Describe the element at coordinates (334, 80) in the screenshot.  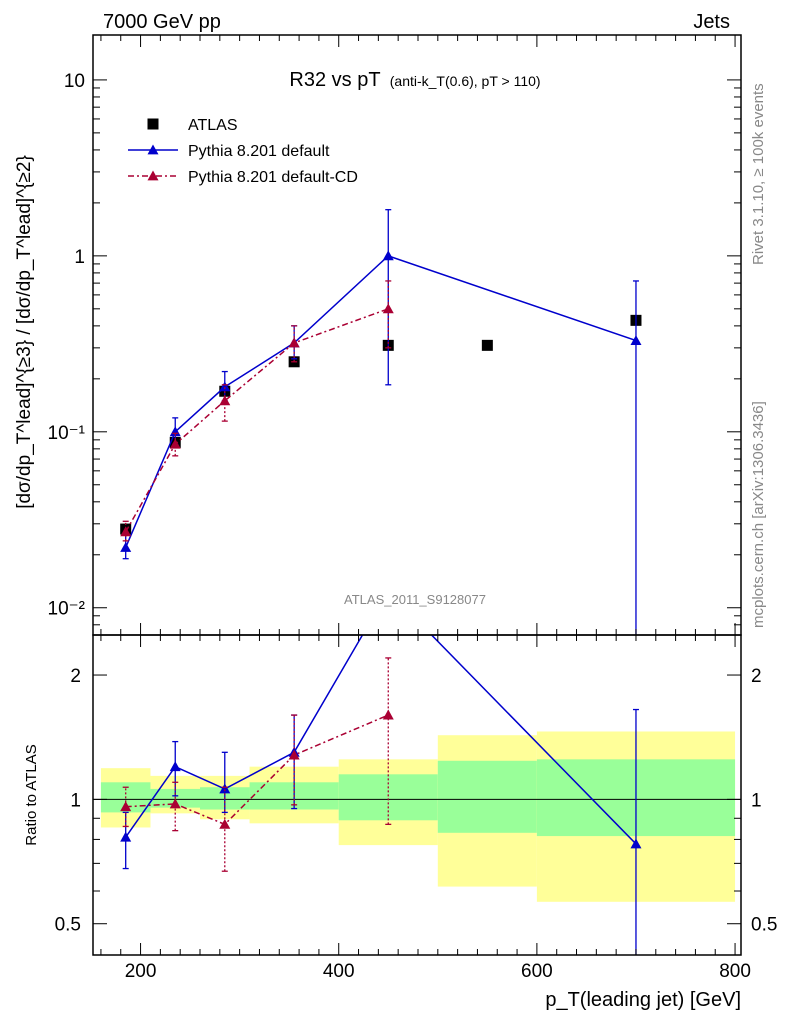
I see `plot-title-main: R32 vs pT` at that location.